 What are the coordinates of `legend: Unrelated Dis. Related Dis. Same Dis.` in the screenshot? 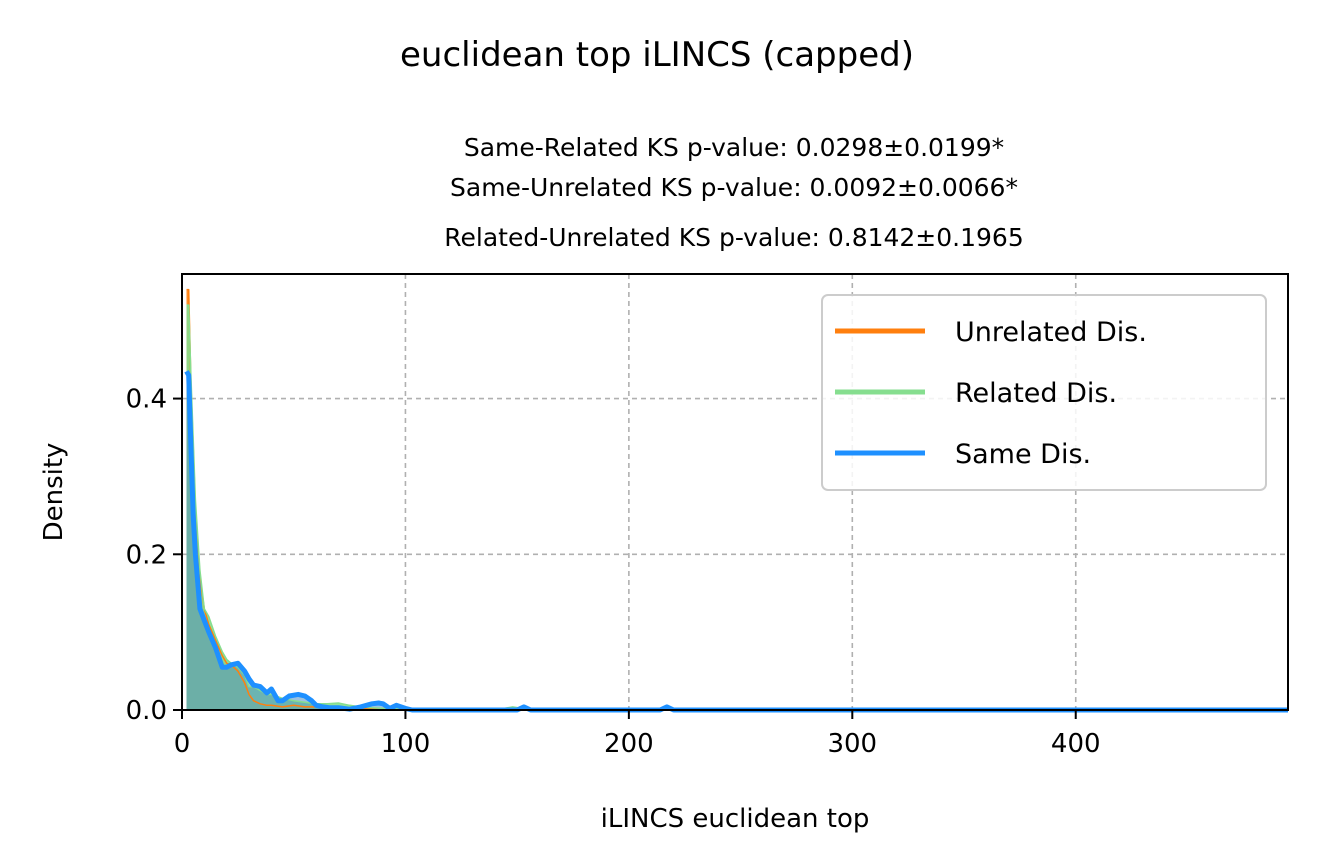 It's located at (1044, 392).